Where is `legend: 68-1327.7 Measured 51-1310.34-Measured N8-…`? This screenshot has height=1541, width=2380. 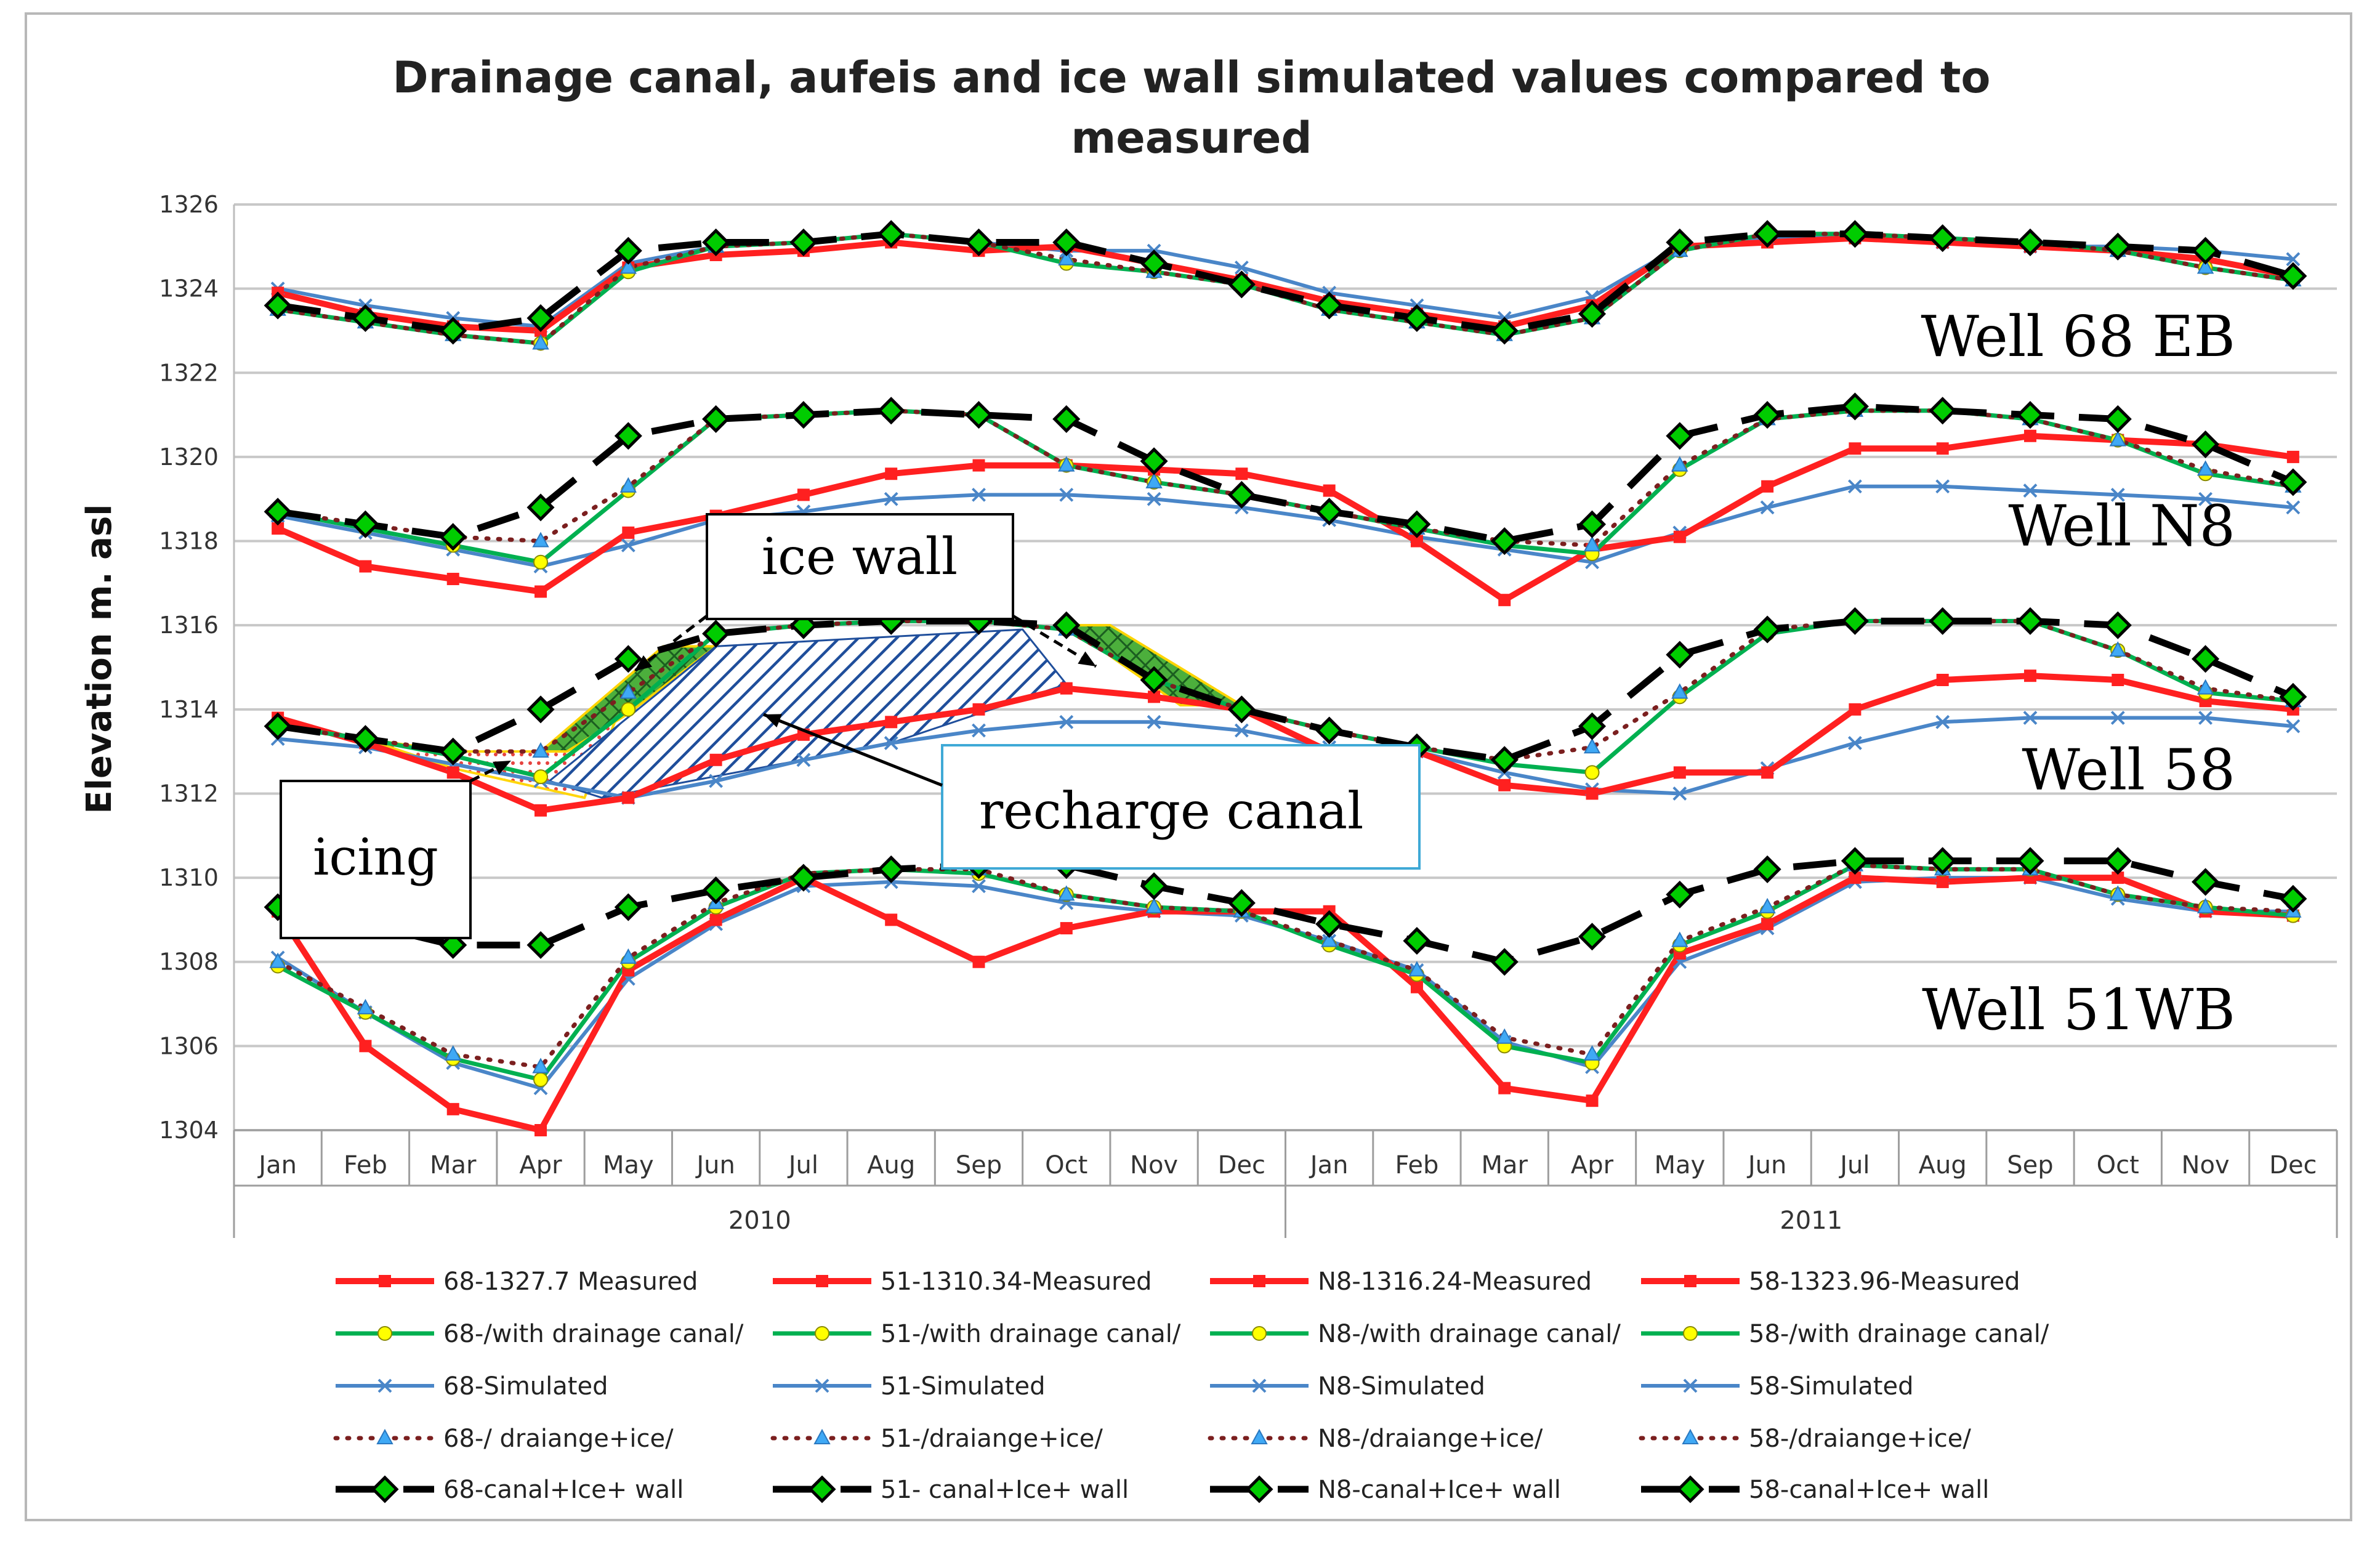
legend: 68-1327.7 Measured 51-1310.34-Measured N8-… is located at coordinates (1191, 1386).